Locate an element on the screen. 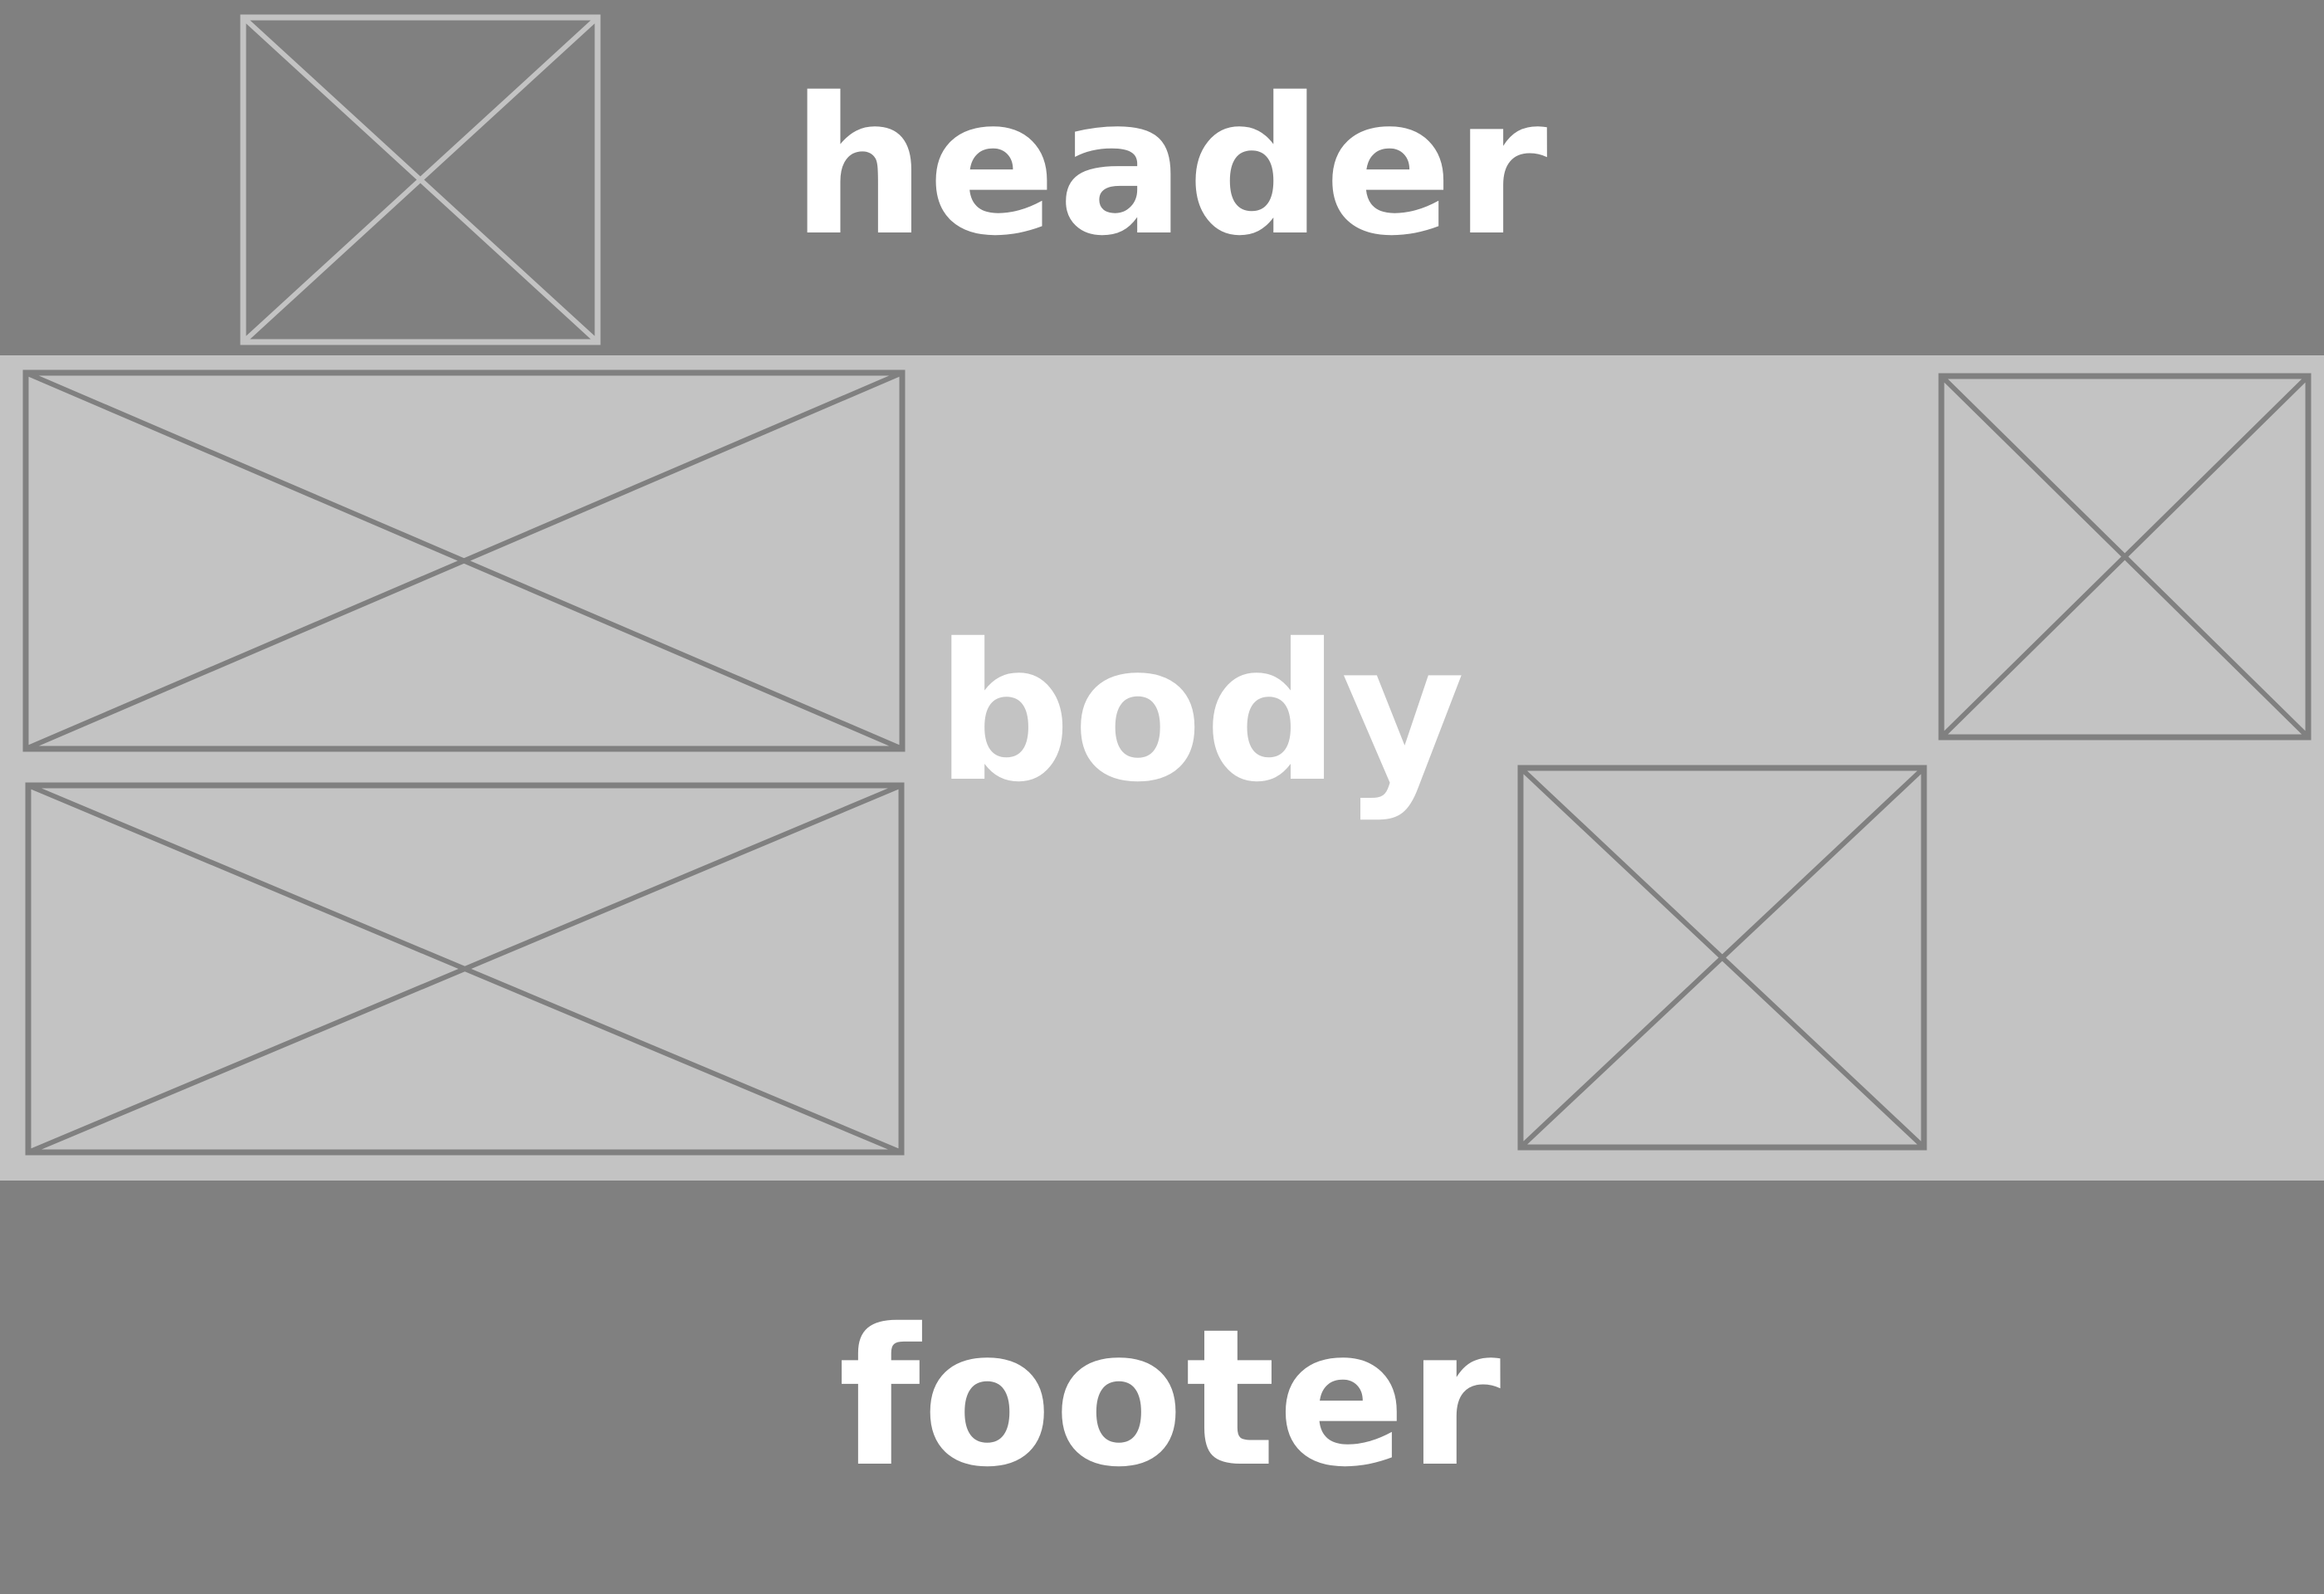 The width and height of the screenshot is (2324, 1594). header-image-placeholder is located at coordinates (420, 179).